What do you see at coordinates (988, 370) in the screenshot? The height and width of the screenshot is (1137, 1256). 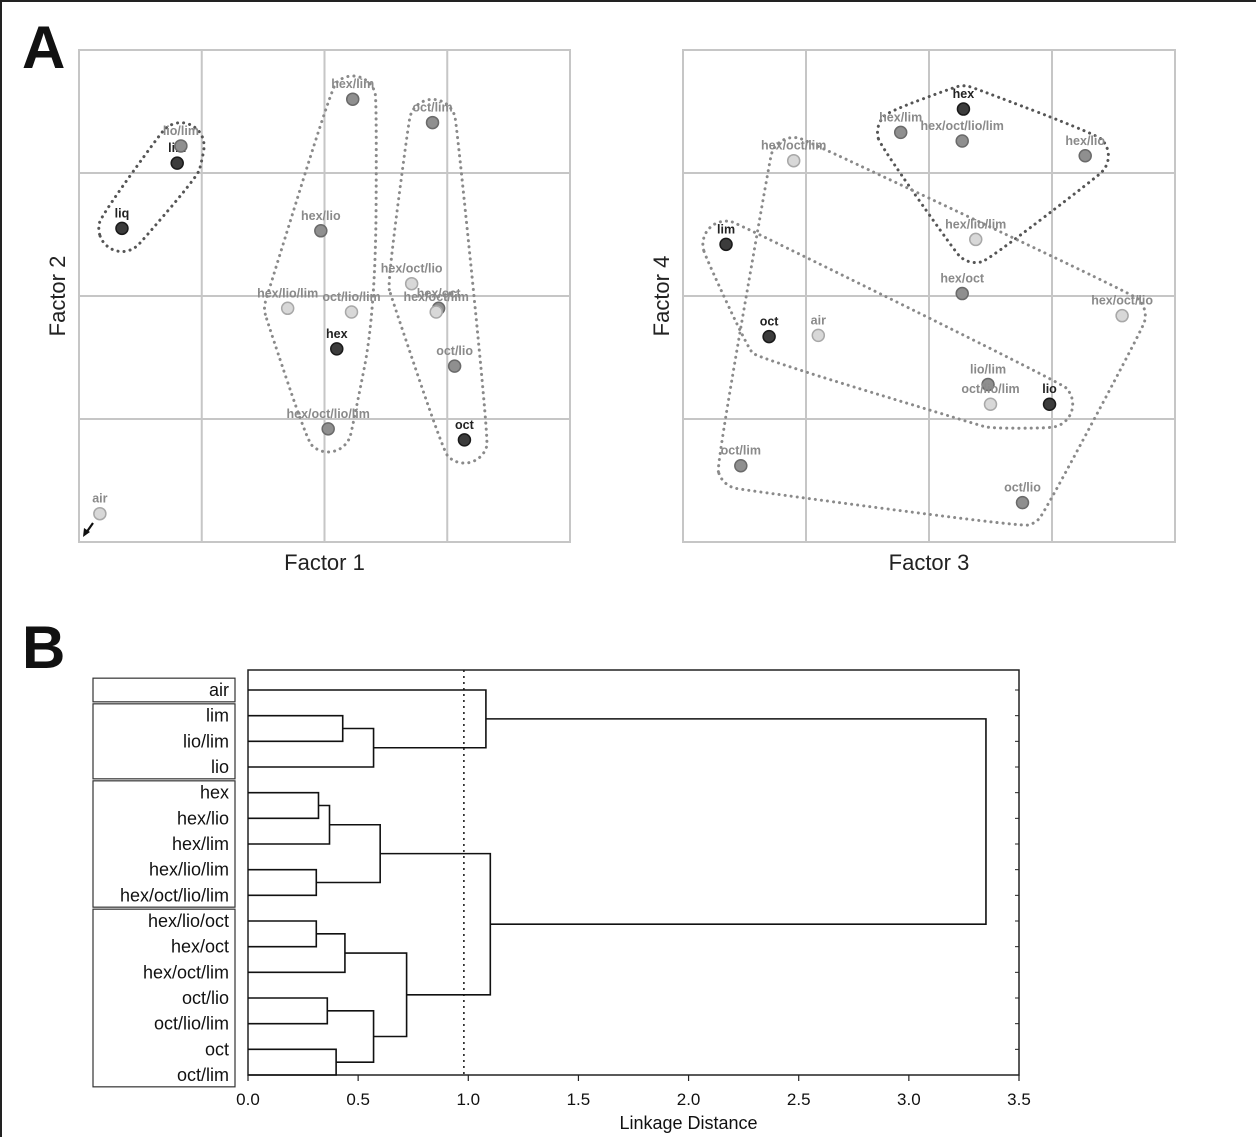 I see `f34-point-label-lio-lim: lio/lim` at bounding box center [988, 370].